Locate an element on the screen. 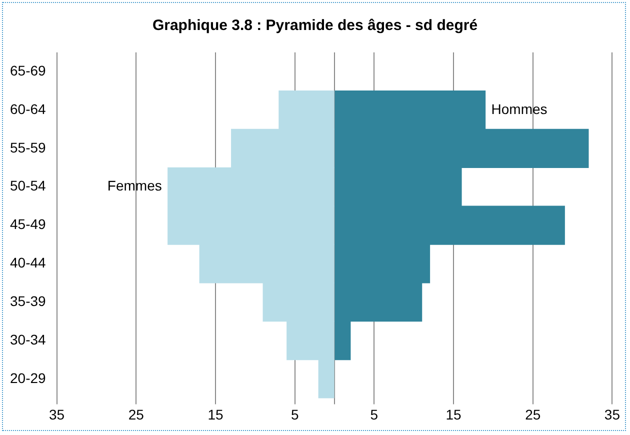  series-label: Femmes is located at coordinates (134, 186).